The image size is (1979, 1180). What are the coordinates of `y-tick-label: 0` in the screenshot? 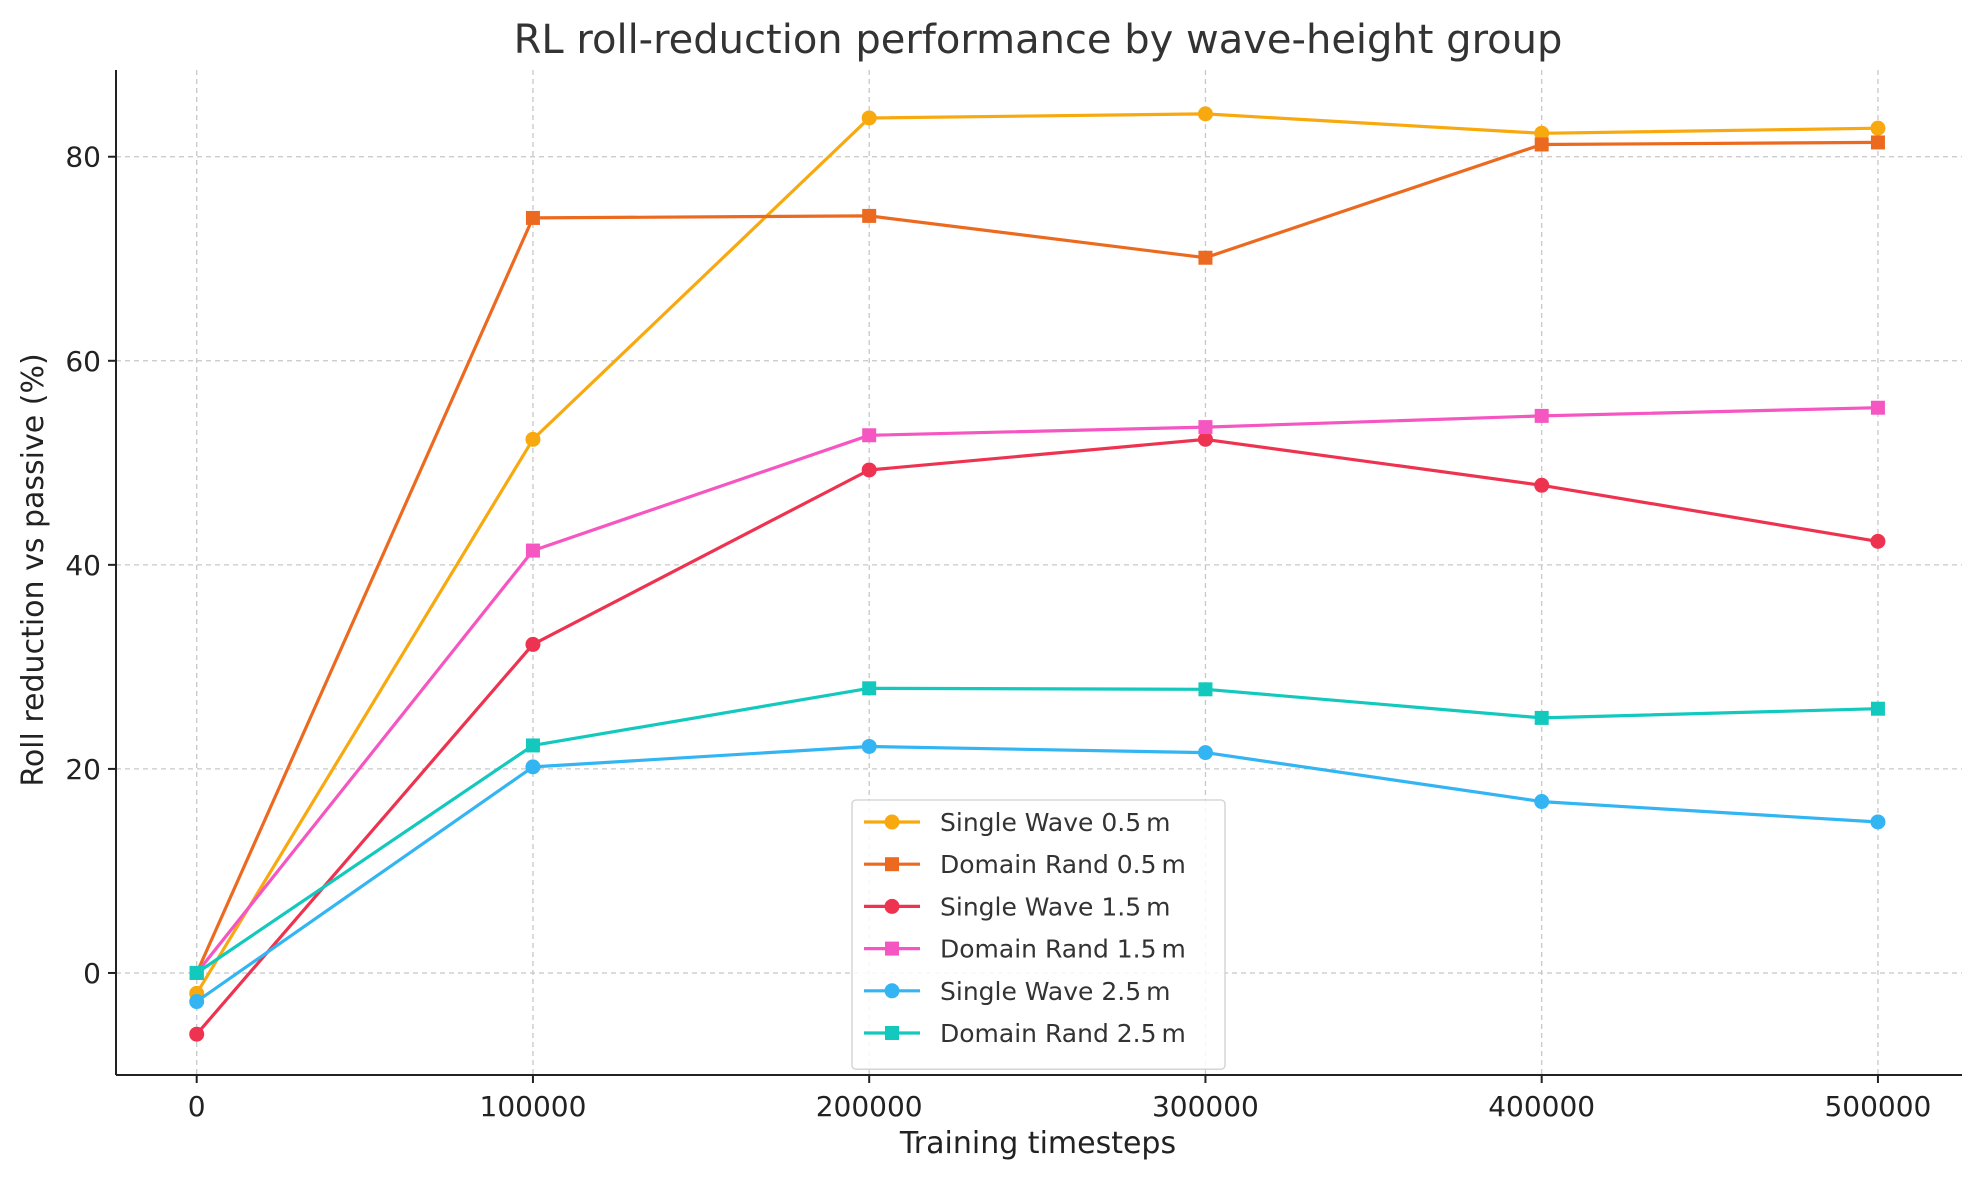 It's located at (92, 973).